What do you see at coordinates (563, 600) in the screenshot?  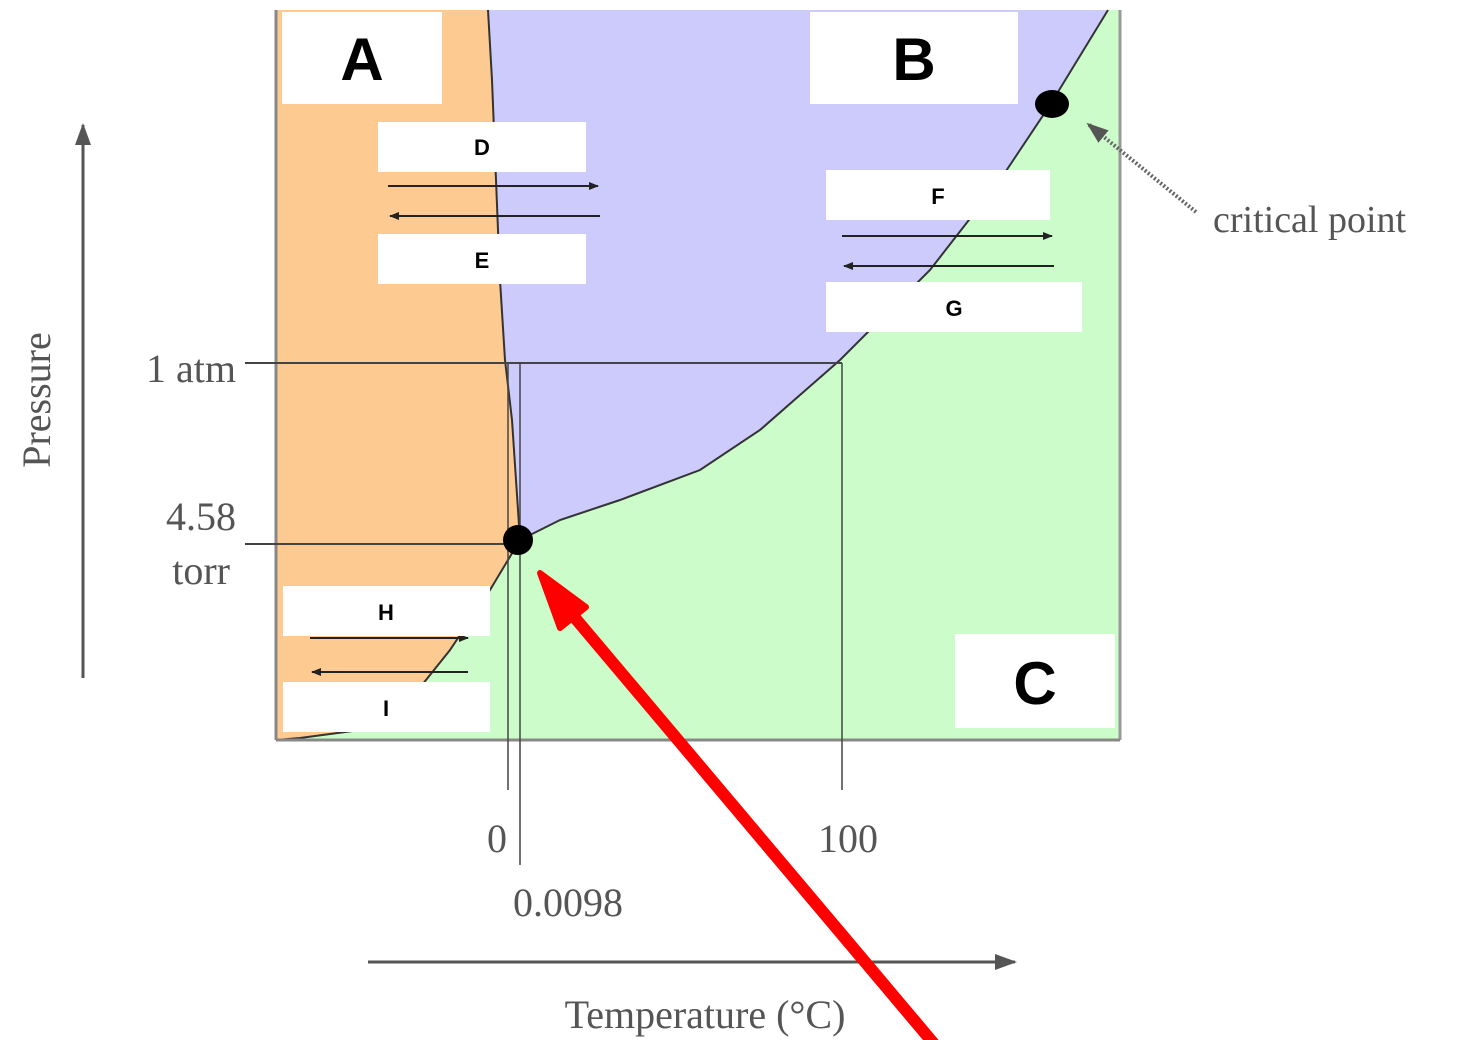 I see `triple-point-pointer-head` at bounding box center [563, 600].